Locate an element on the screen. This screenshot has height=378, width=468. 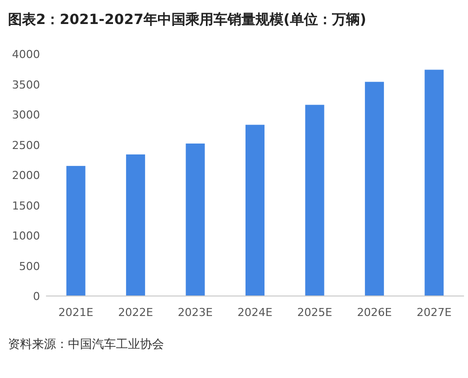
x-tick-label: 2025E is located at coordinates (314, 312).